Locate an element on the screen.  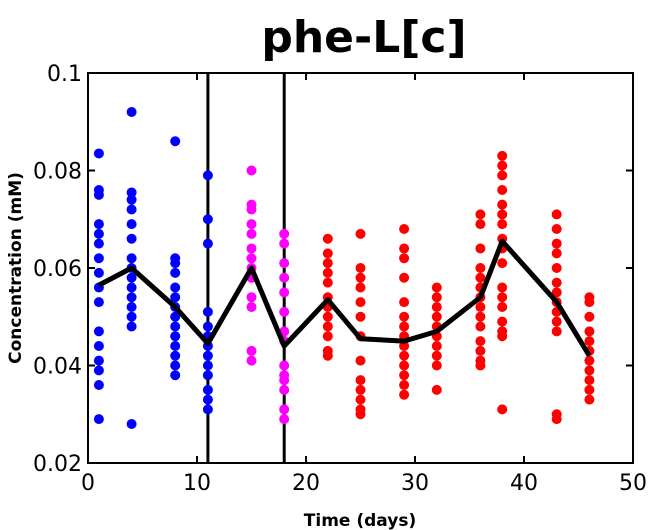
y-tick-label: 0.06 is located at coordinates (57, 269).